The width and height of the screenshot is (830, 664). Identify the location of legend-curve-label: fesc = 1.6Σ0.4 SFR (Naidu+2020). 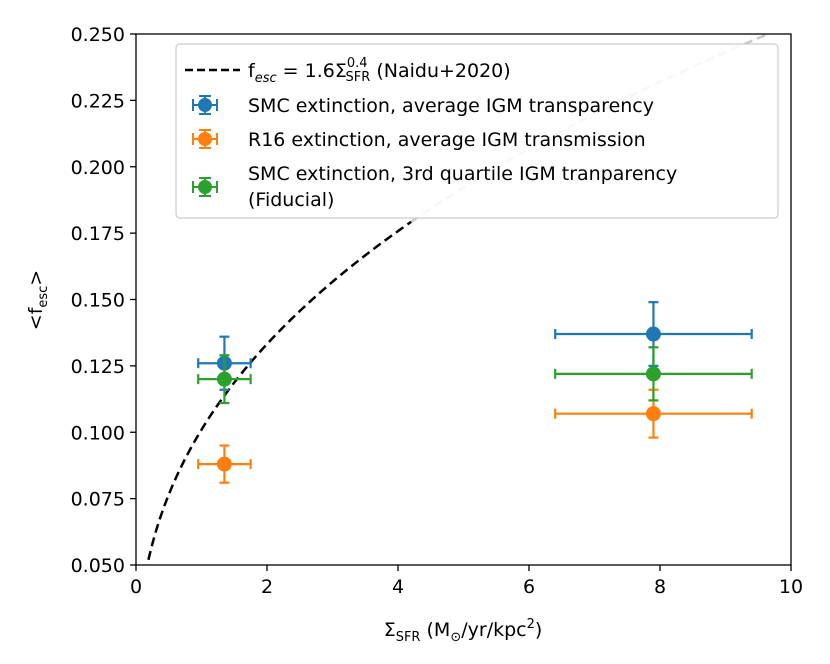
(379, 71).